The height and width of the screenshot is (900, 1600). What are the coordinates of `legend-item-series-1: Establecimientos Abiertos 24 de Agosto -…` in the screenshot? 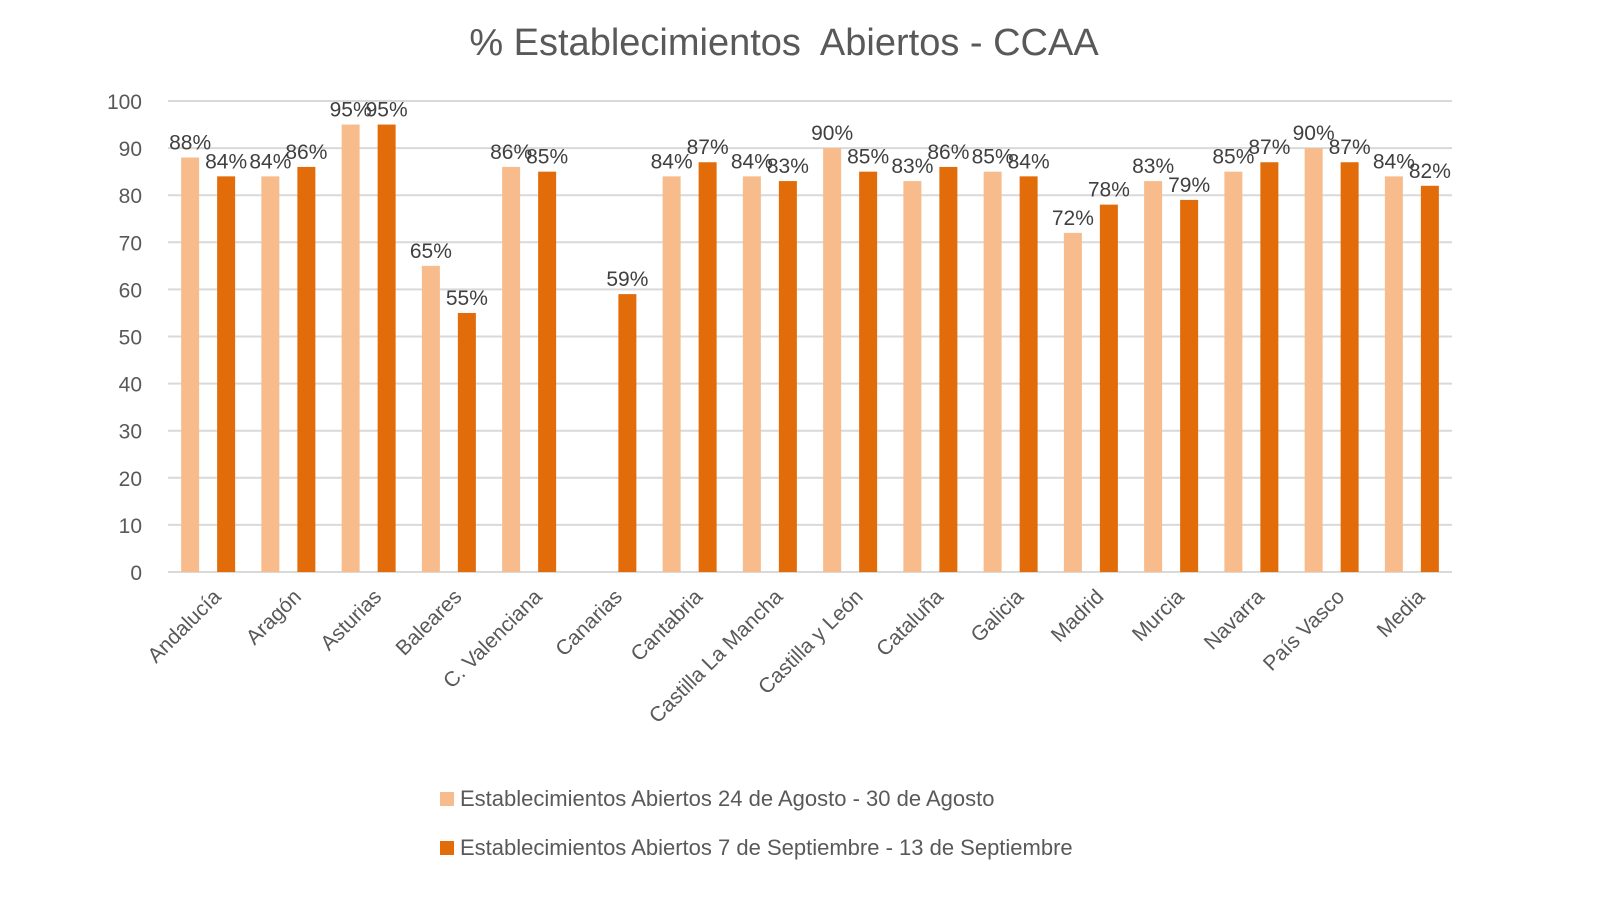 It's located at (717, 799).